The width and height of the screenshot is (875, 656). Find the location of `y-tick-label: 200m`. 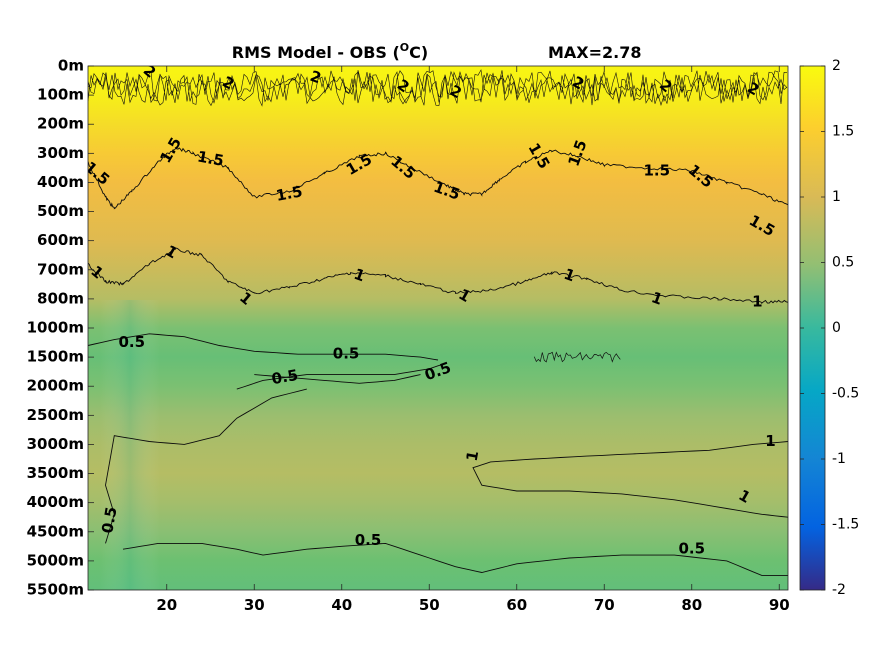

y-tick-label: 200m is located at coordinates (60, 124).